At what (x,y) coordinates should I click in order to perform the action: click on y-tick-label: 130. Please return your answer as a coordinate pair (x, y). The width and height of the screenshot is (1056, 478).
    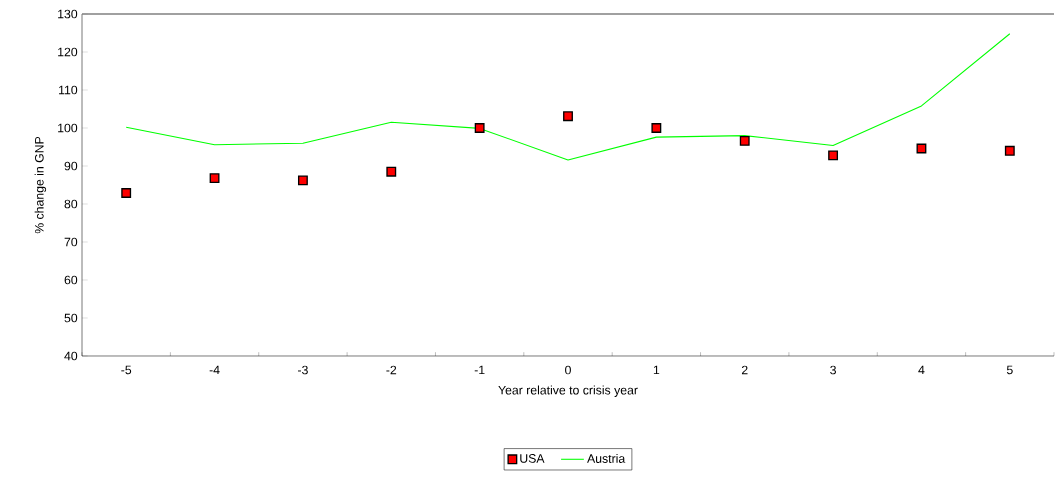
    Looking at the image, I should click on (68, 14).